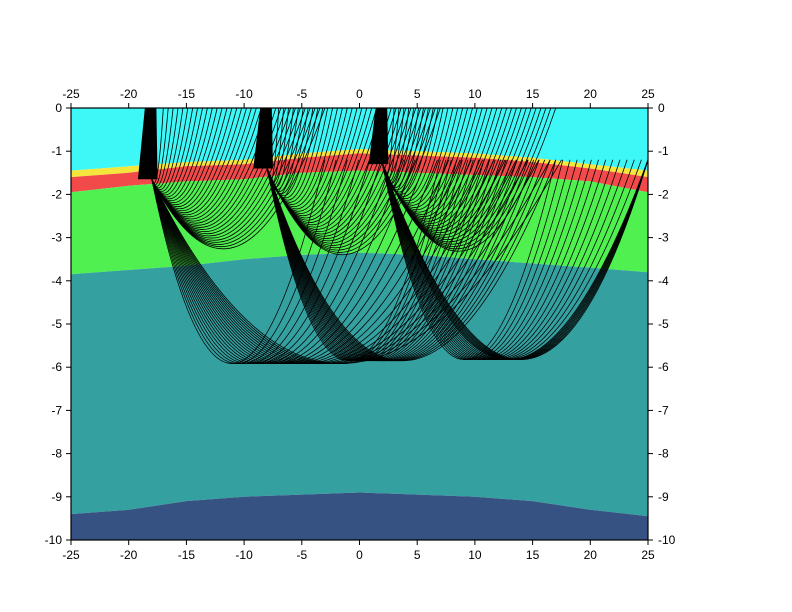 The height and width of the screenshot is (612, 792). I want to click on y-tick-label-left: -9, so click(56, 497).